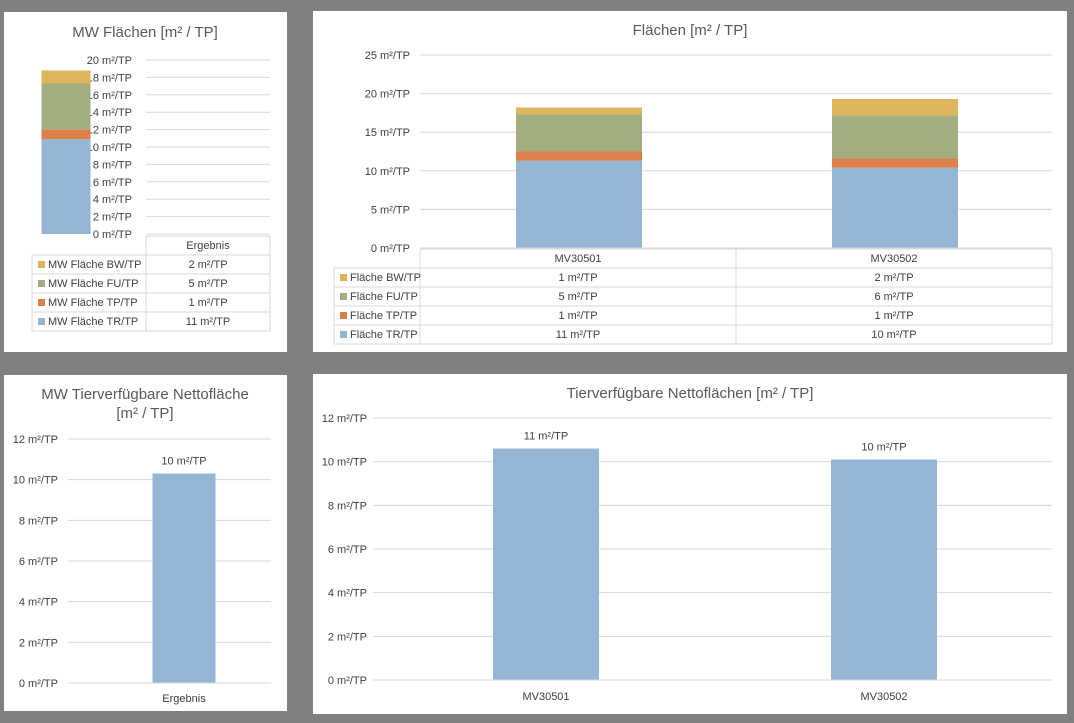 The width and height of the screenshot is (1074, 723). Describe the element at coordinates (383, 316) in the screenshot. I see `legend-label: Fläche TP/TP` at that location.